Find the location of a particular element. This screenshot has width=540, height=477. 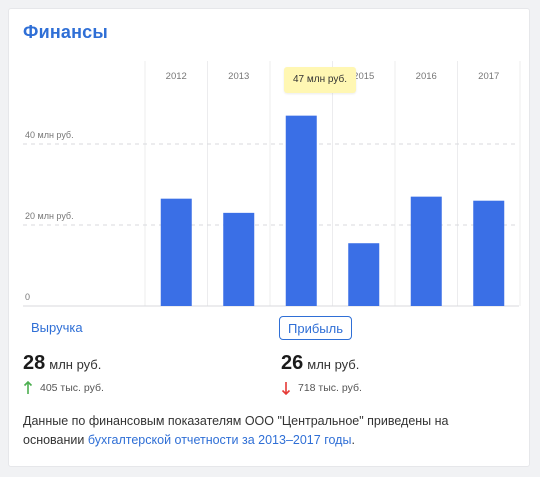

x-tick-label-2015: 2015 is located at coordinates (363, 76).